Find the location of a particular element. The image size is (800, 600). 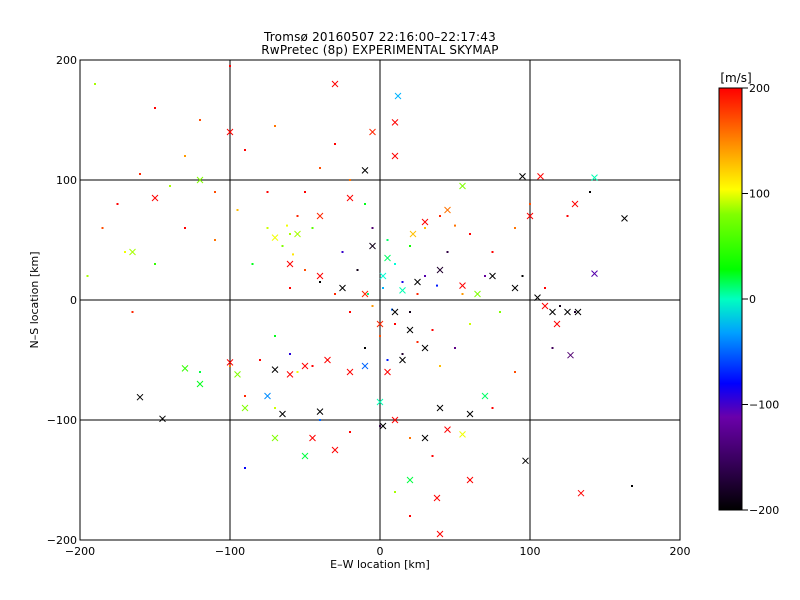

colorbar-tick-label: 100 is located at coordinates (759, 194).